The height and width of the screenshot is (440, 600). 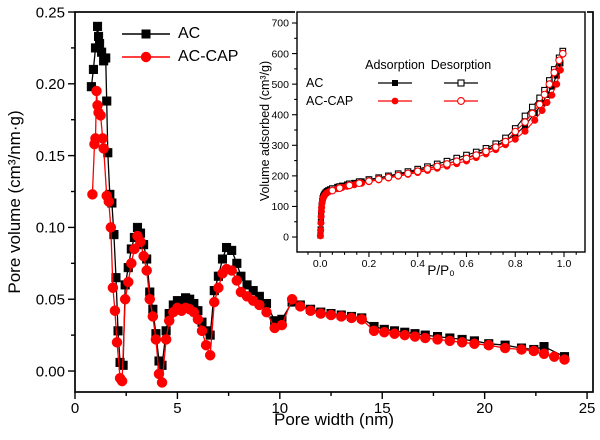 I want to click on ac-adsorption-swatch, so click(x=395, y=83).